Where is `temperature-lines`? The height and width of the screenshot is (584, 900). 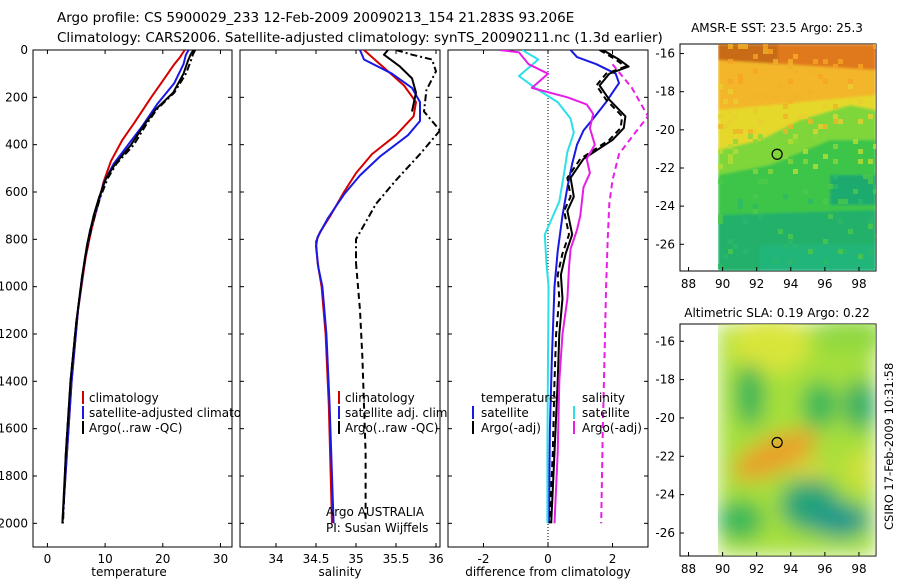
temperature-lines is located at coordinates (128, 287).